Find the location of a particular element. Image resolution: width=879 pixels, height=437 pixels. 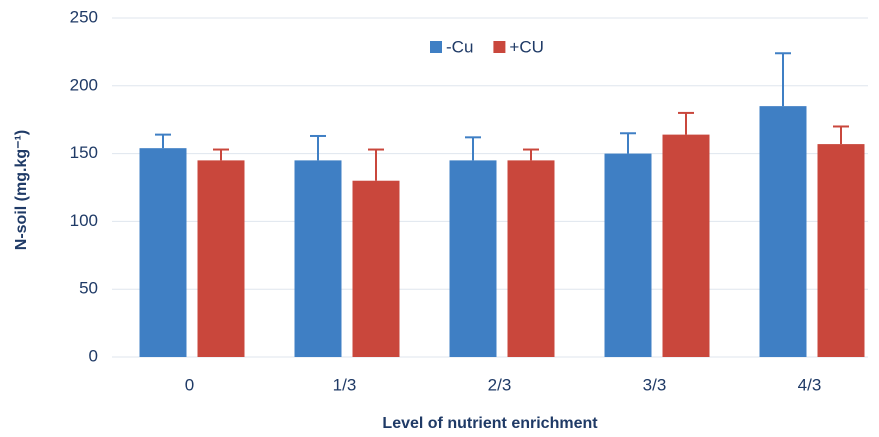

x-axis-title: Level of nutrient enrichment is located at coordinates (490, 423).